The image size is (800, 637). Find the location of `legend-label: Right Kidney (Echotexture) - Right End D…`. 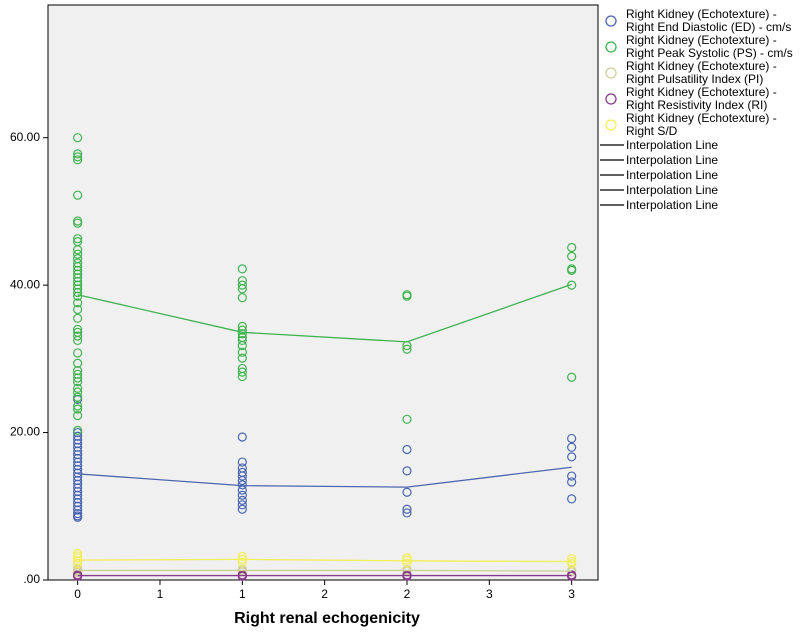

legend-label: Right Kidney (Echotexture) - Right End D… is located at coordinates (709, 20).